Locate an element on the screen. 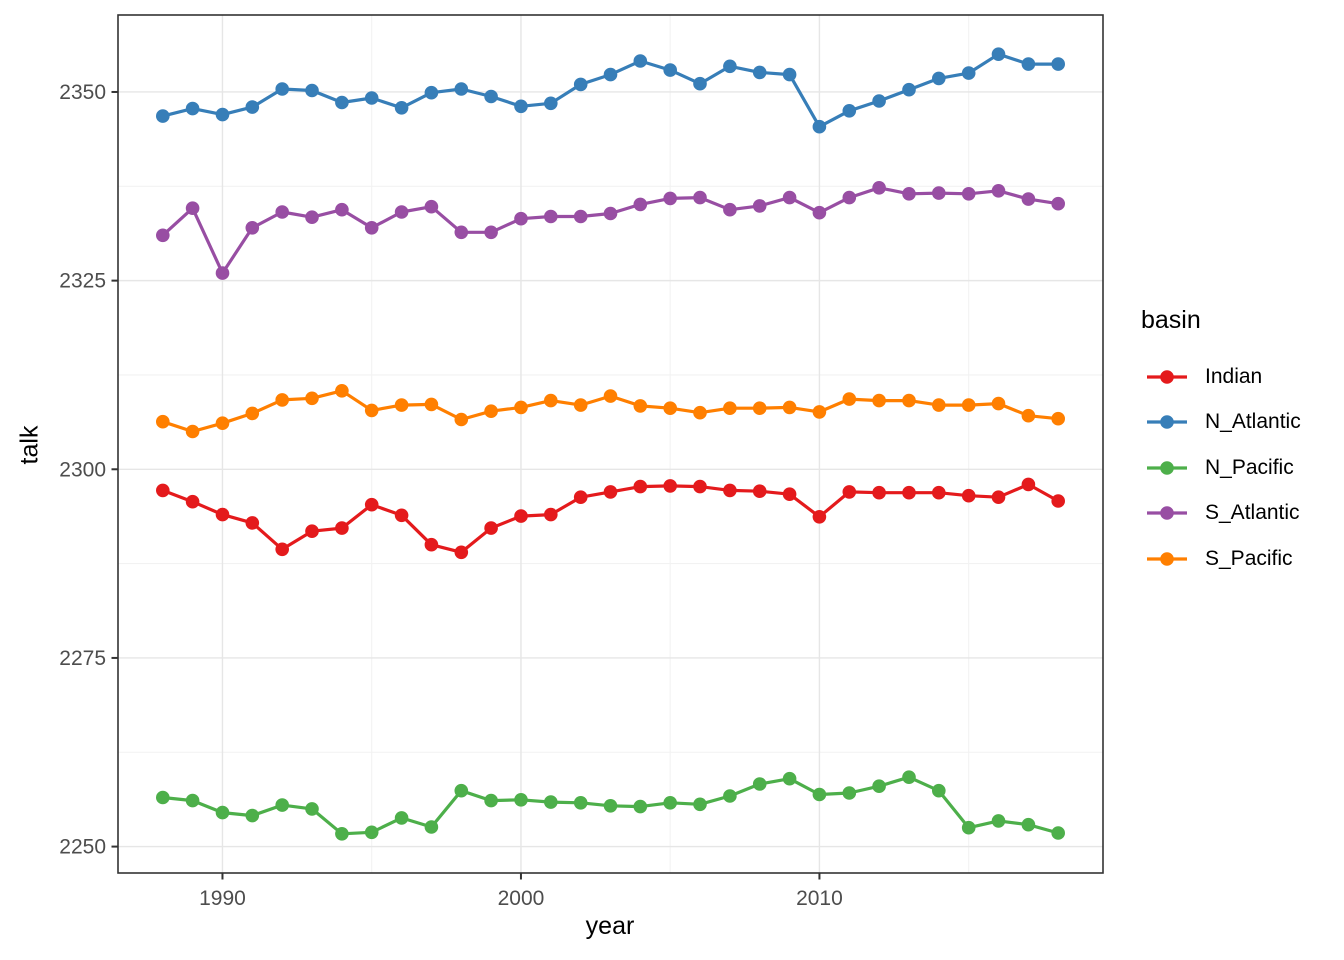  legend-item-S_Pacific: S_Pacific is located at coordinates (1221, 559).